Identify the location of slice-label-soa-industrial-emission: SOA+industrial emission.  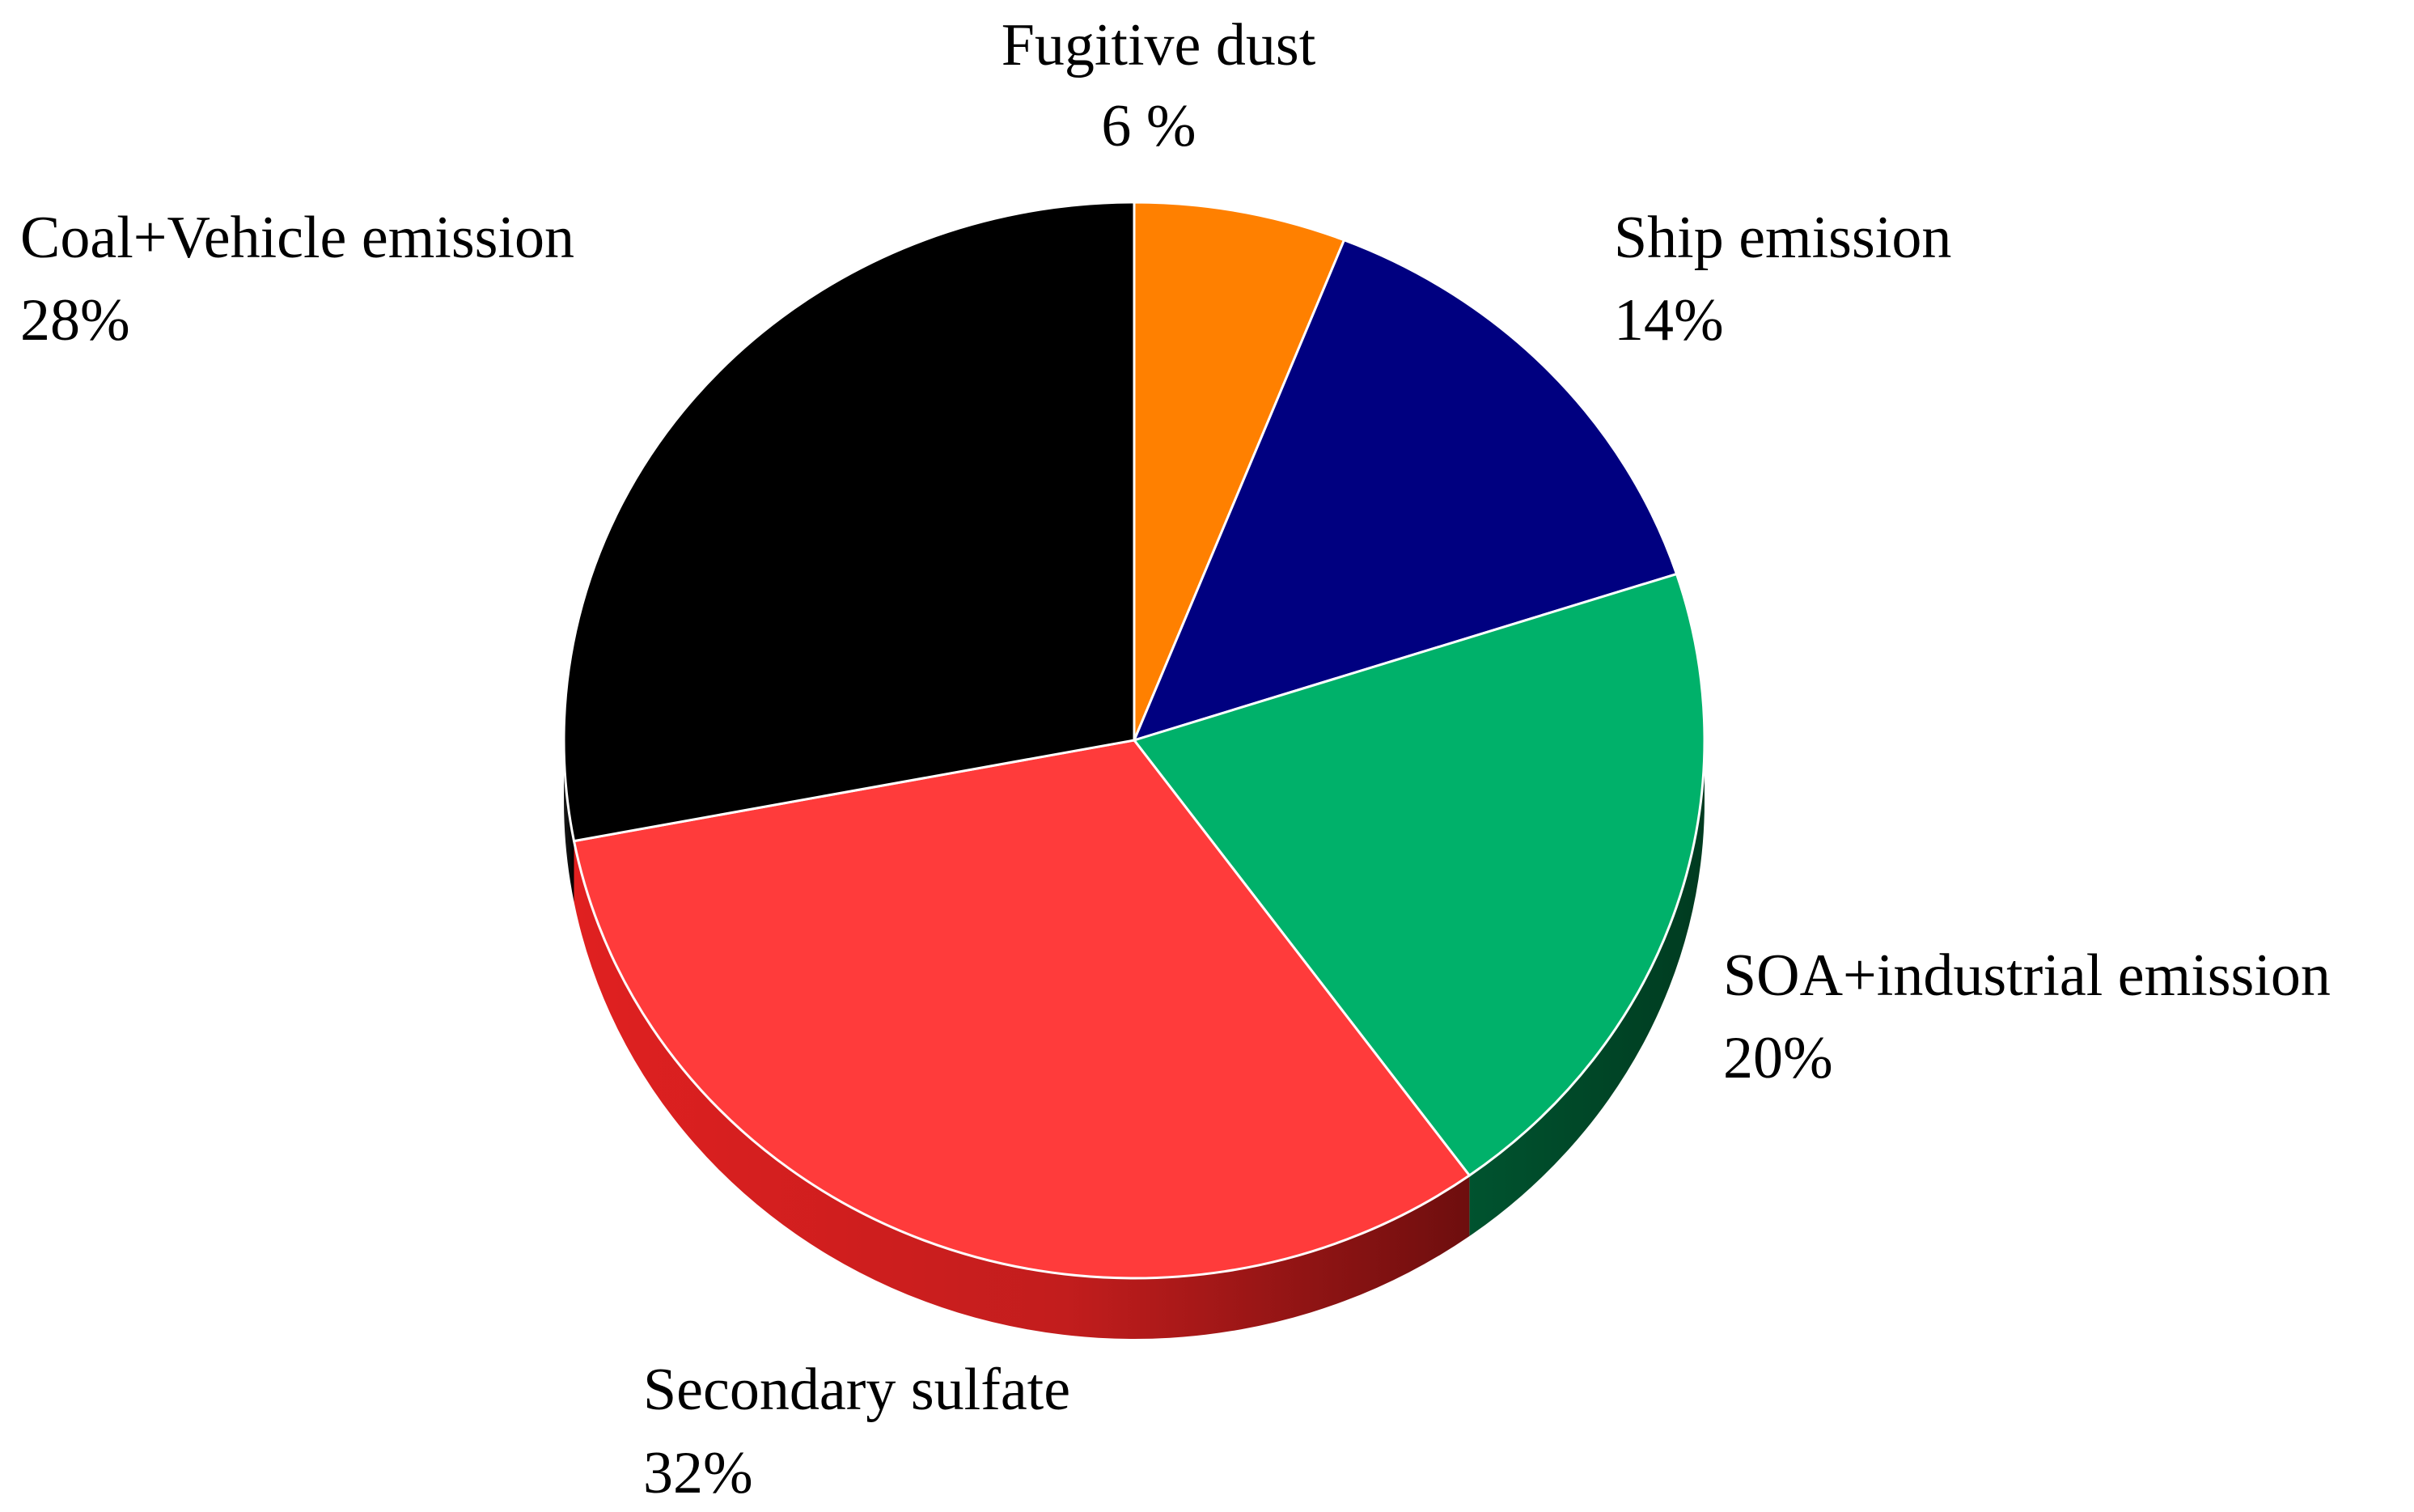
(2027, 975).